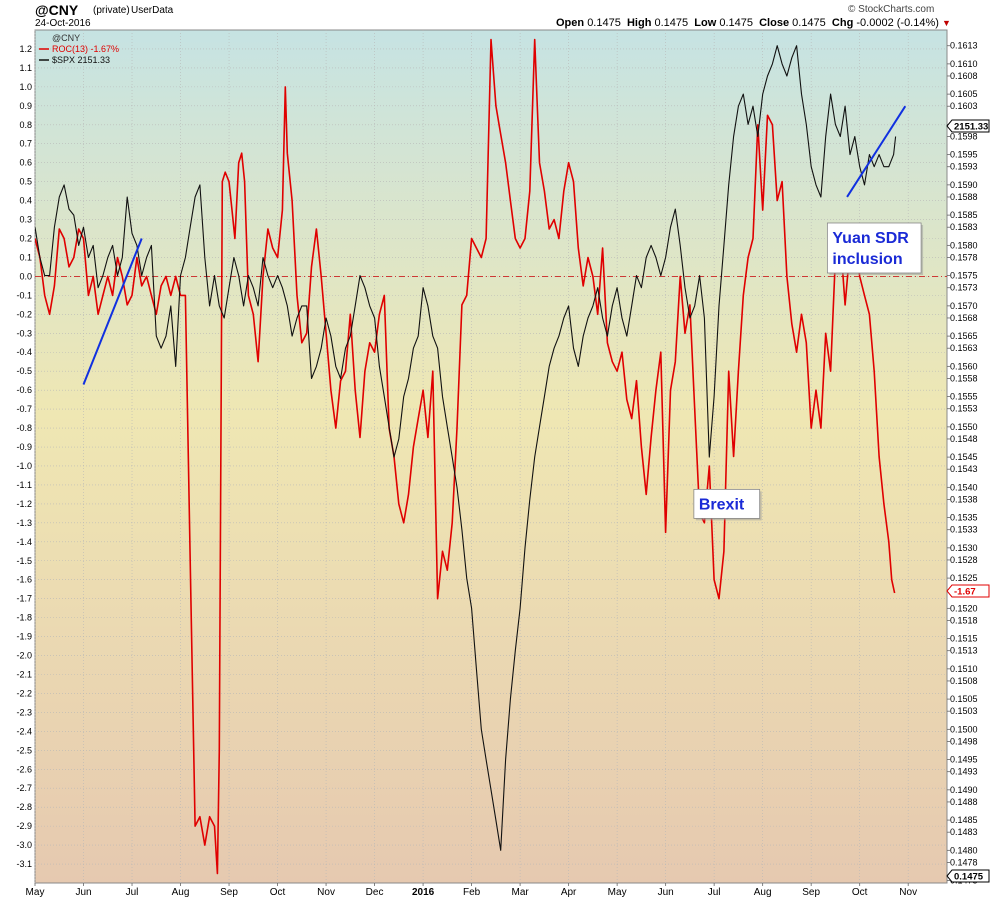 The image size is (1000, 900). Describe the element at coordinates (24, 542) in the screenshot. I see `left-tick-label: -1.4` at that location.